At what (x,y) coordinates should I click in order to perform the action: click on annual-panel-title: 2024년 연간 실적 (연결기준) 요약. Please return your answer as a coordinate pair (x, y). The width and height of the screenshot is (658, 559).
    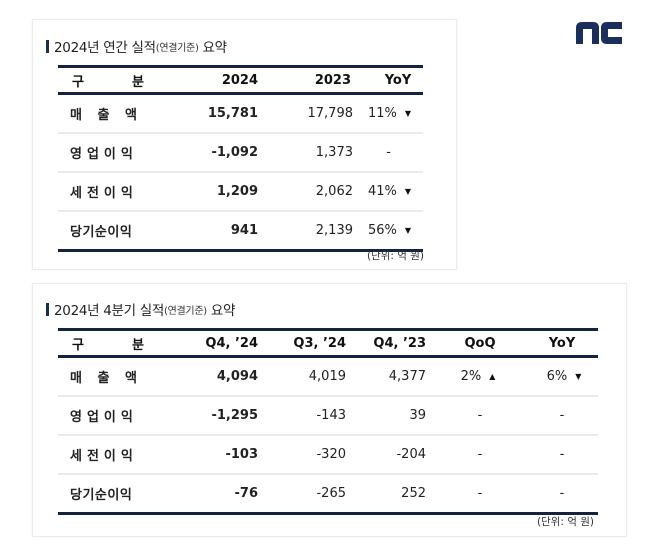
    Looking at the image, I should click on (136, 46).